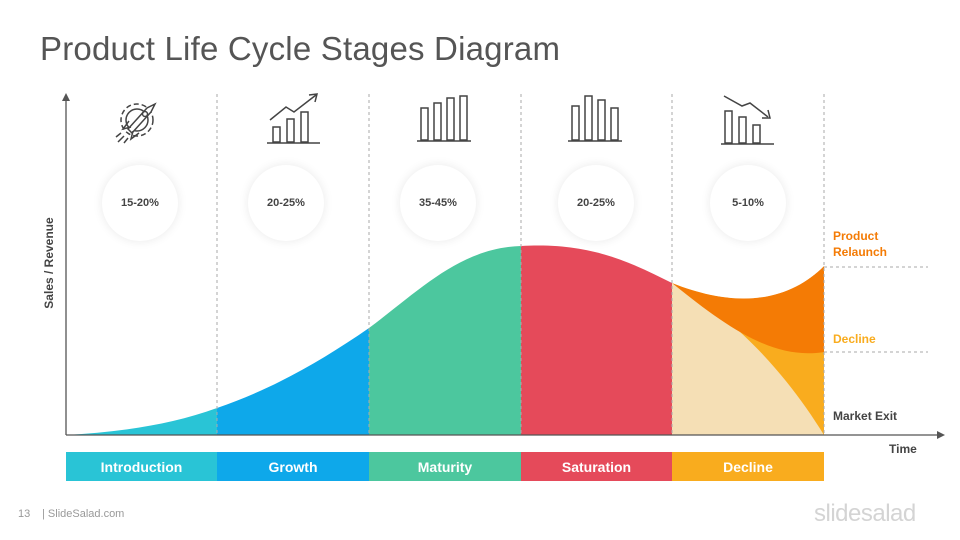 The image size is (960, 540). What do you see at coordinates (854, 339) in the screenshot?
I see `decline-label: Decline` at bounding box center [854, 339].